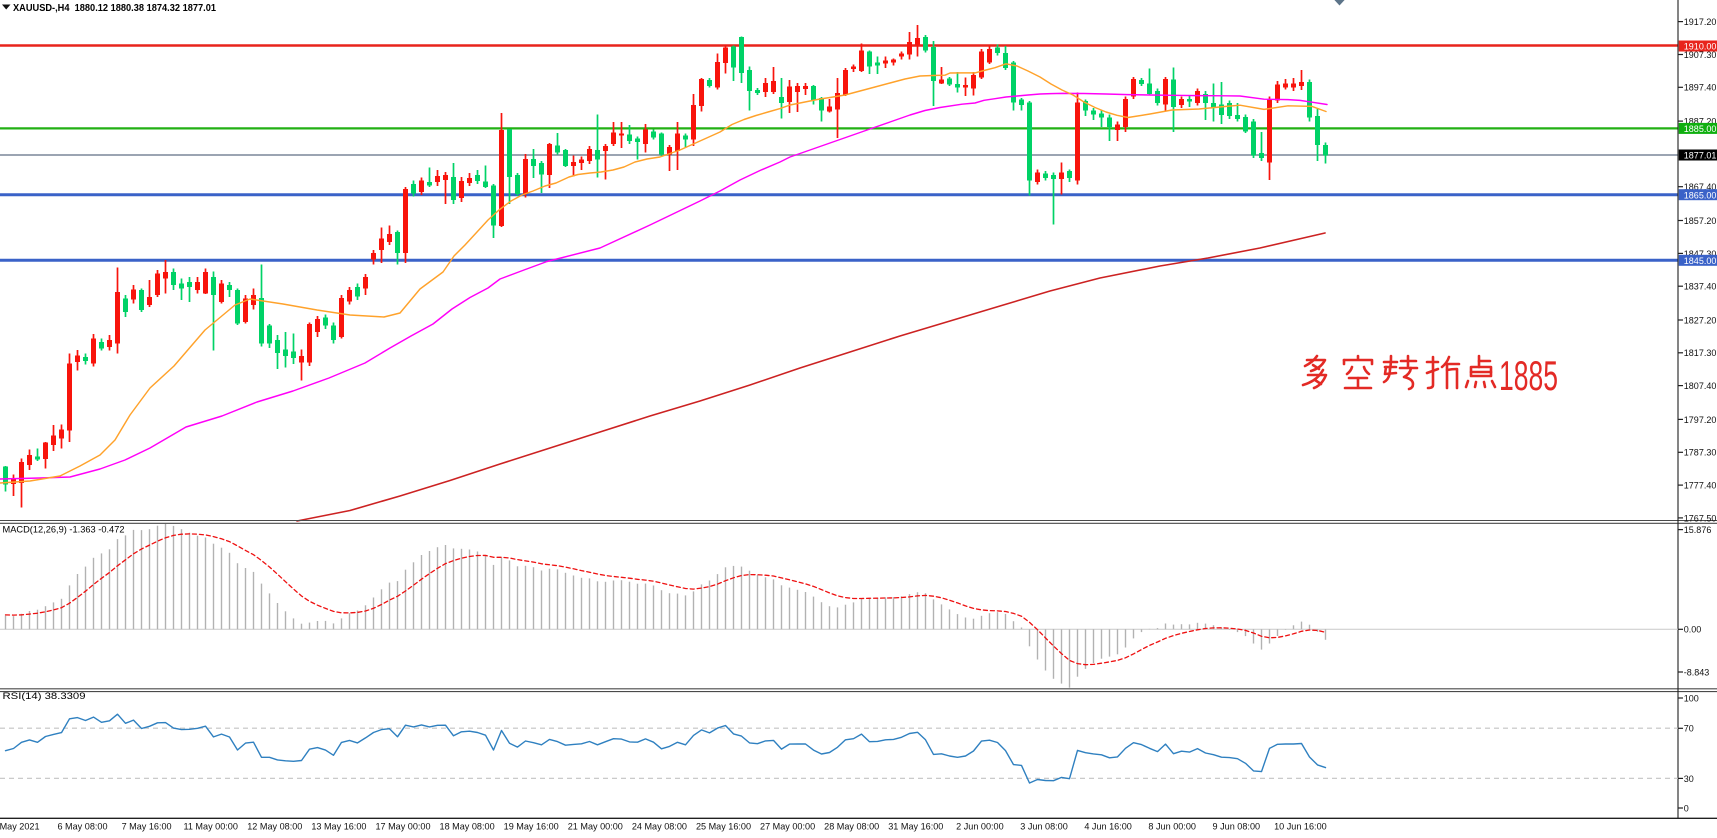 The height and width of the screenshot is (838, 1717). What do you see at coordinates (1700, 47) in the screenshot?
I see `svg-text: 1910.00` at bounding box center [1700, 47].